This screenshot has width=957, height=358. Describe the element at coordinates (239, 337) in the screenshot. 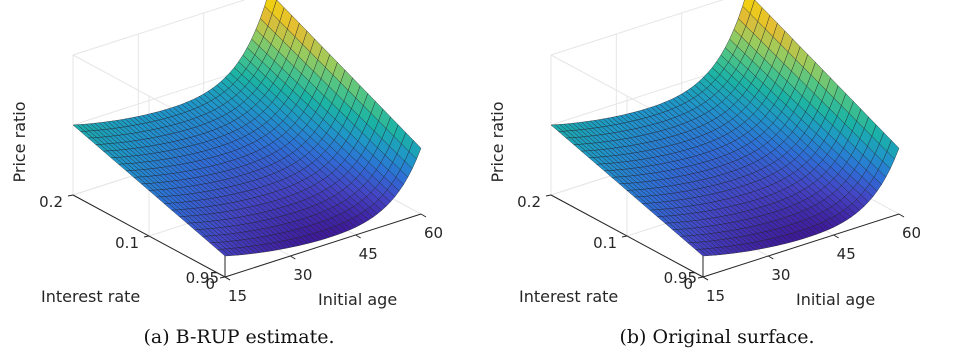

I see `caption-a: (a) B-RUP estimate.` at that location.